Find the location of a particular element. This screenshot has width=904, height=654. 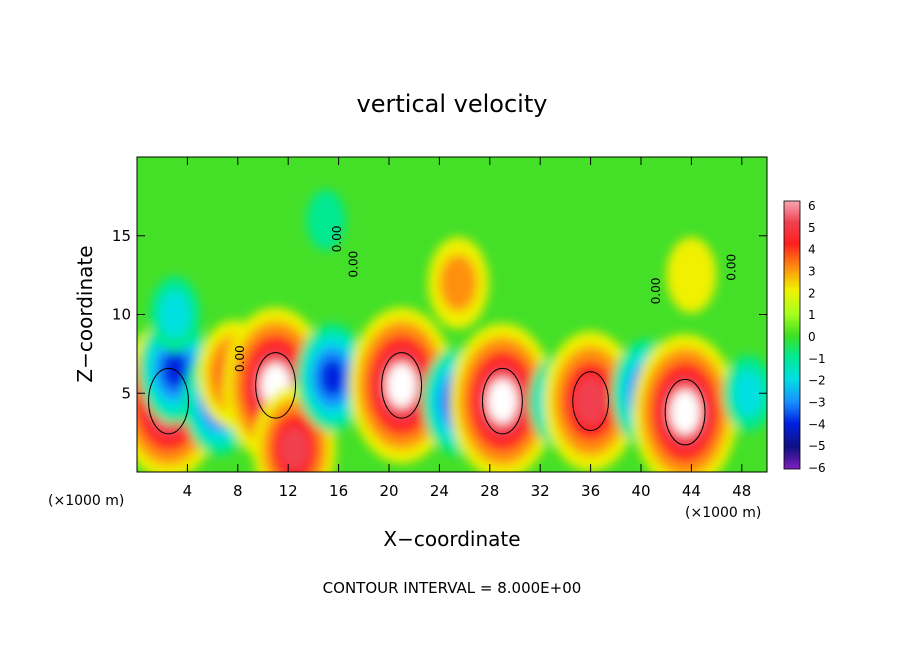

x-unit-label-left: (×1000 m) is located at coordinates (86, 501).